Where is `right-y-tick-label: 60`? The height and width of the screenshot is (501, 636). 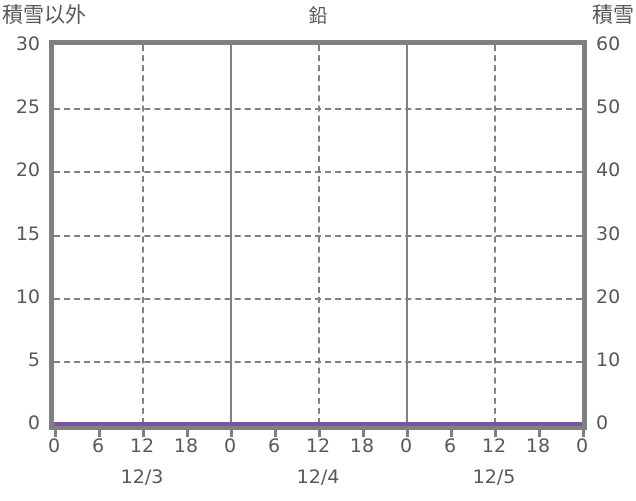
right-y-tick-label: 60 is located at coordinates (608, 44).